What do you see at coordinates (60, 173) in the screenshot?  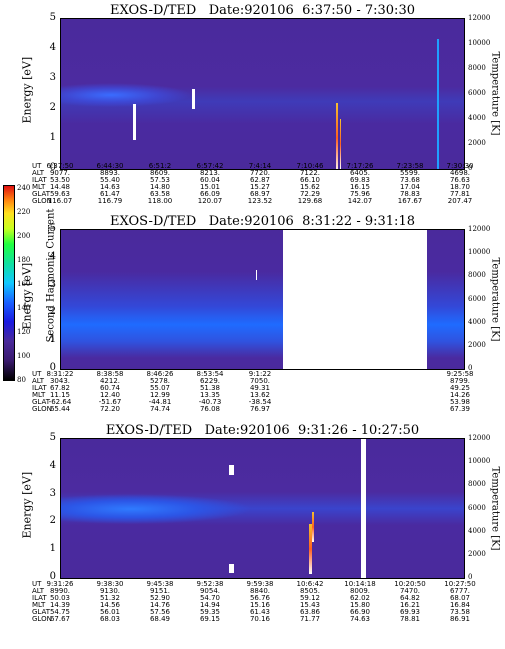 I see `table-cell: 9077.` at bounding box center [60, 173].